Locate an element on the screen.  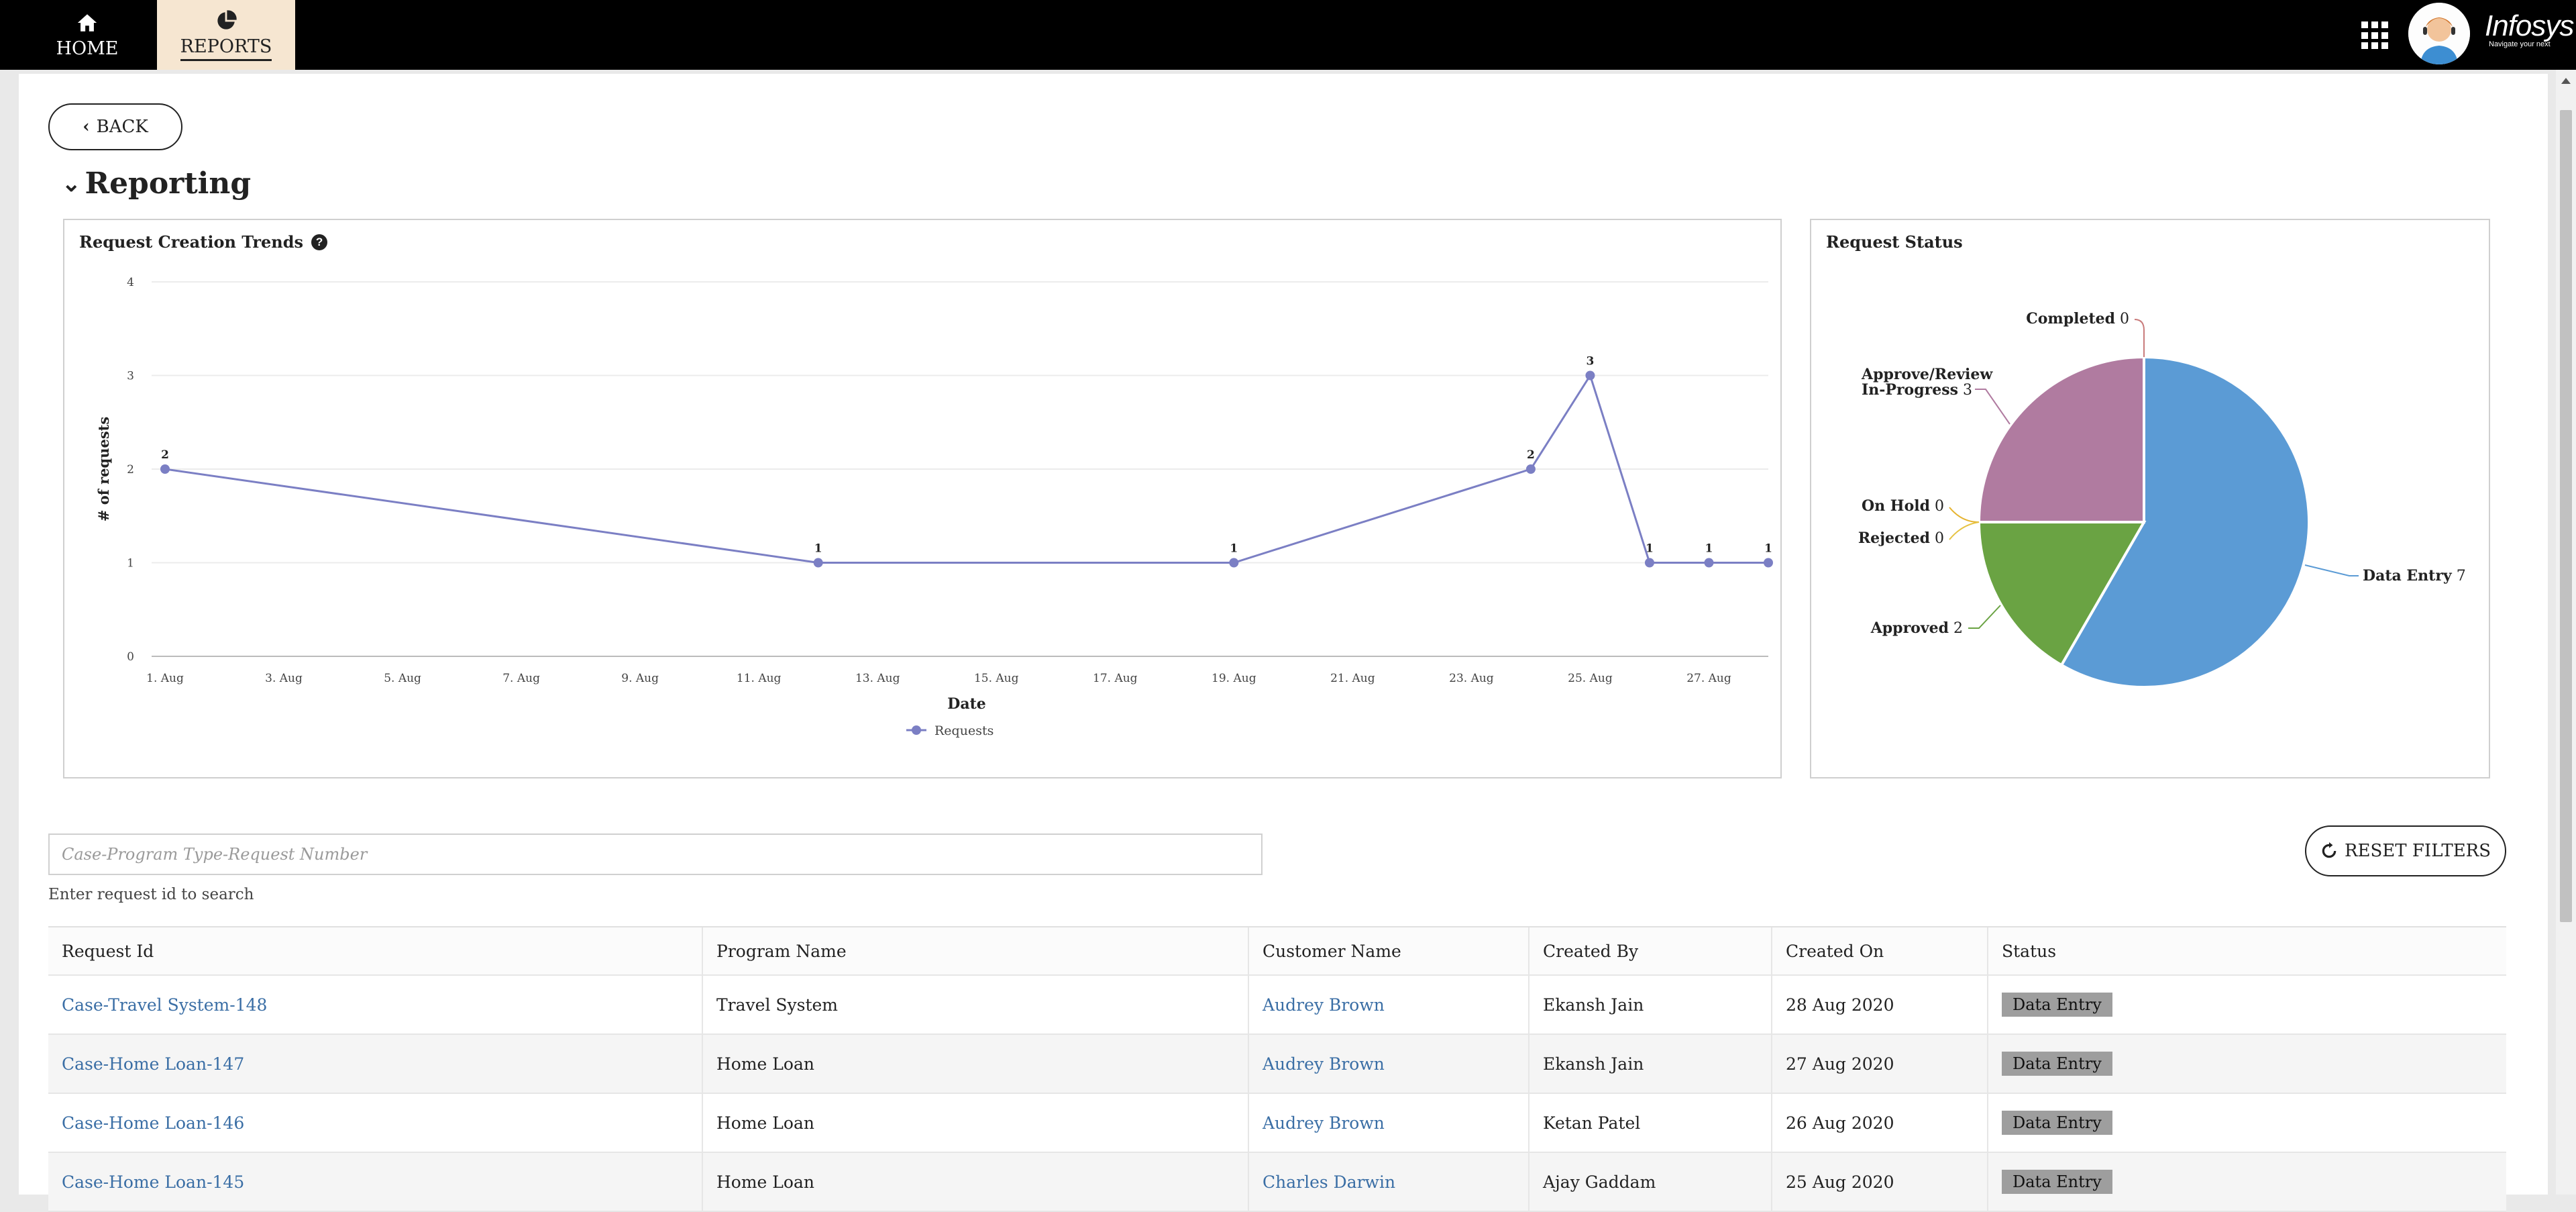
customer-name-link: Charles Darwin is located at coordinates (1329, 1182).